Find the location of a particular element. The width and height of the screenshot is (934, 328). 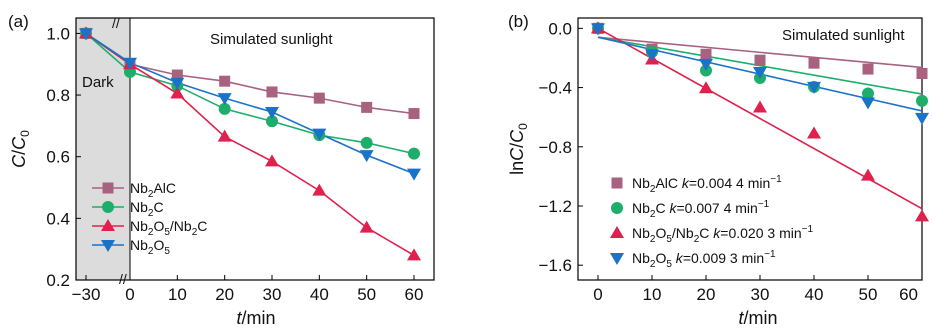

legend-label-nb2o5-nb2c-k-0-020-3-min-1: Nb2O5/Nb2C k=0.020 3 min−1 is located at coordinates (722, 234).